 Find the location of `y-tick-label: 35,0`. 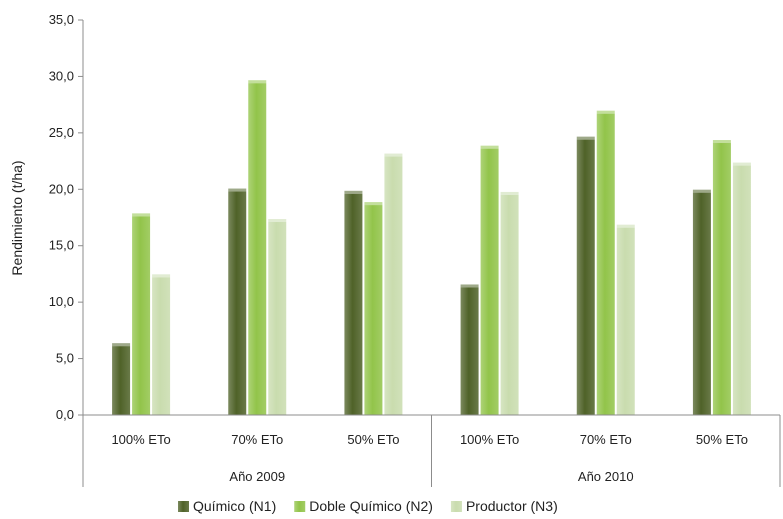

y-tick-label: 35,0 is located at coordinates (61, 19).